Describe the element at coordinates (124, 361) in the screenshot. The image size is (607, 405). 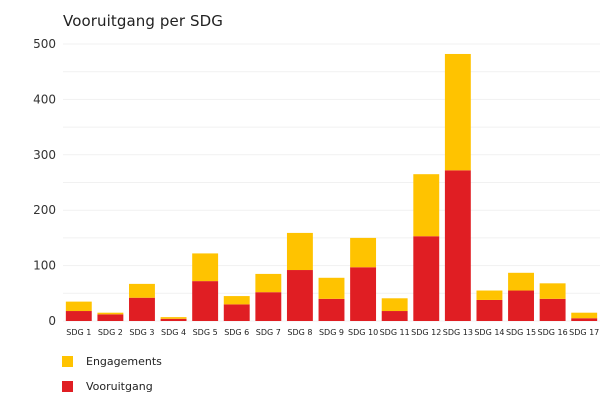
I see `legend-label: Engagements` at that location.